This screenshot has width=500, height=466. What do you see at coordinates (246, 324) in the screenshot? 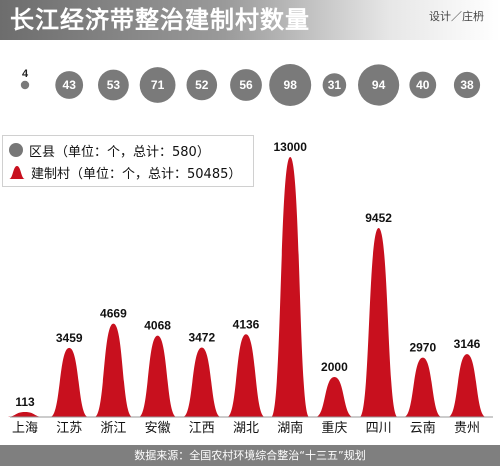
I see `village-value-label: 4136` at bounding box center [246, 324].